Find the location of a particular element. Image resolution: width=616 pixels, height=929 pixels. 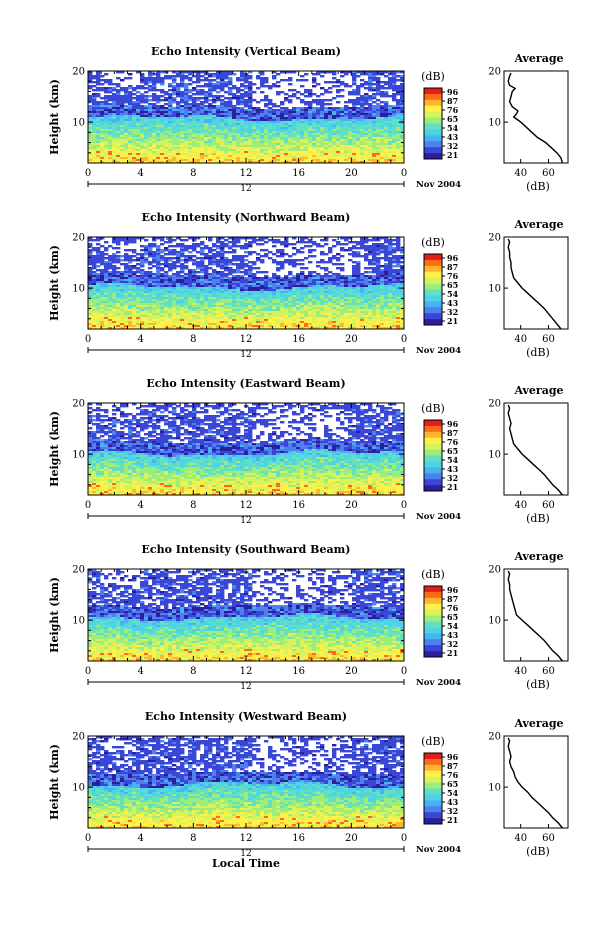

y-tick-label: 20 is located at coordinates (78, 404).